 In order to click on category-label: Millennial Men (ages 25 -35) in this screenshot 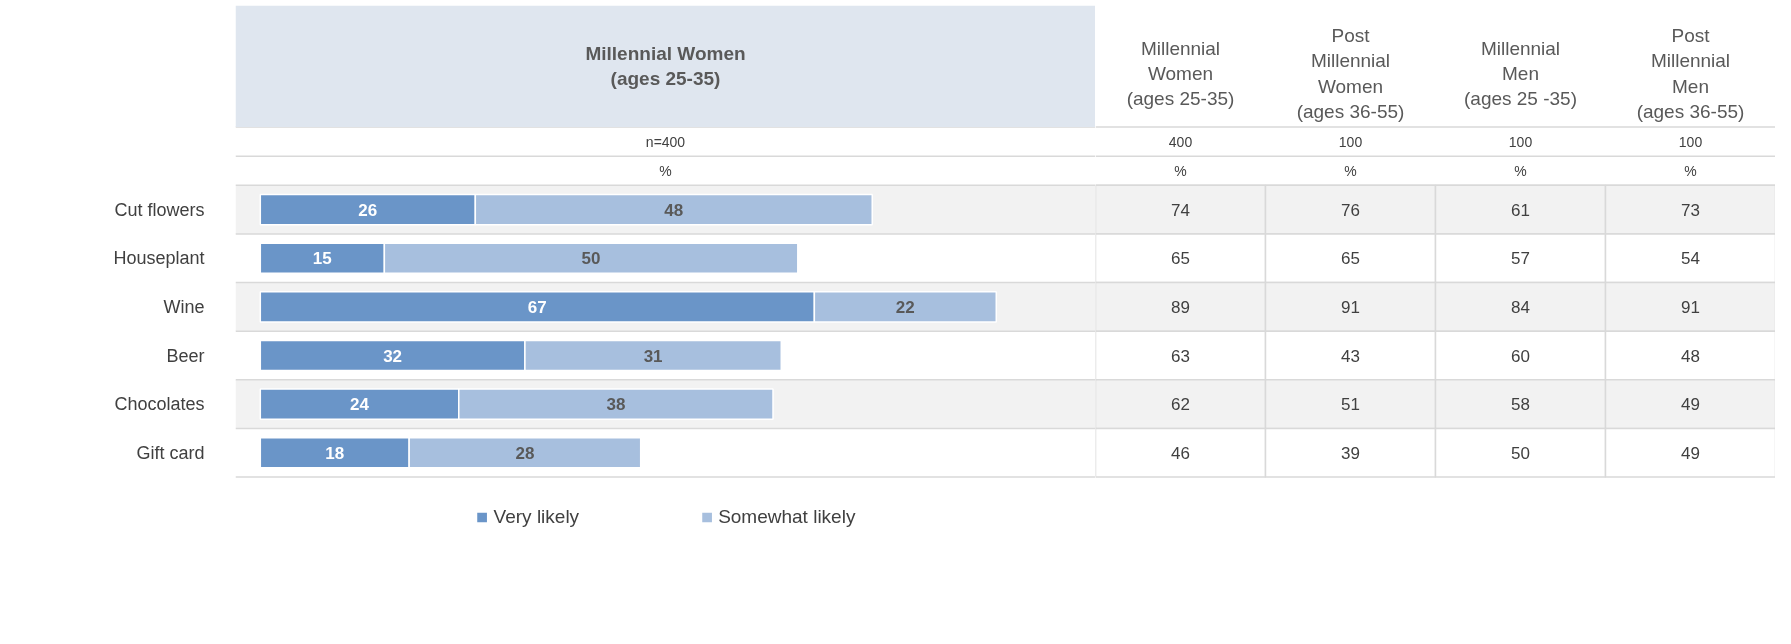, I will do `click(1521, 73)`.